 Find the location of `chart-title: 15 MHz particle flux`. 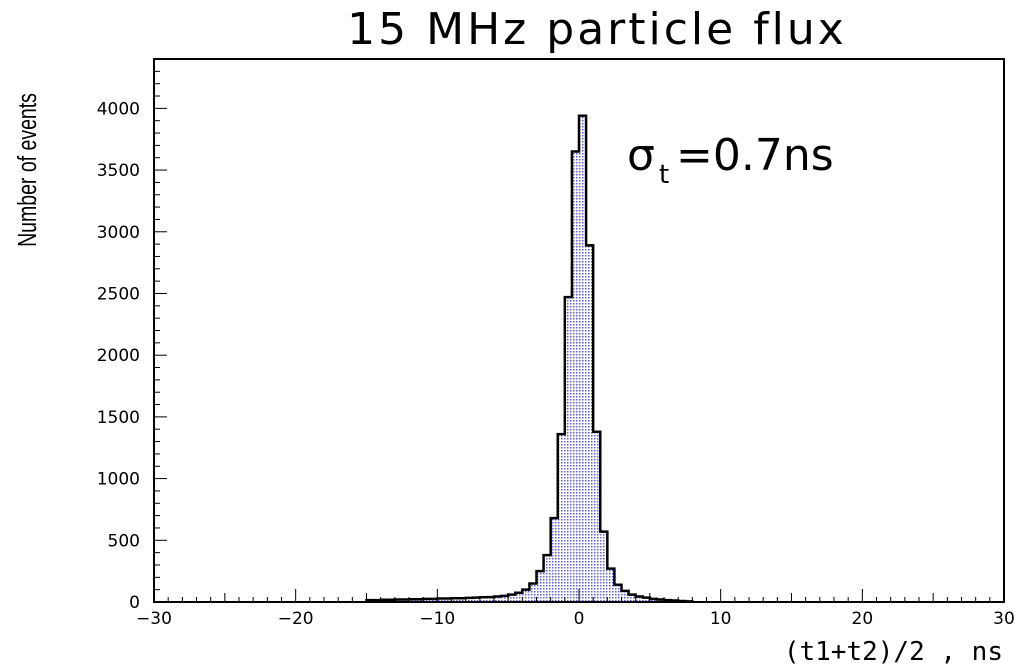

chart-title: 15 MHz particle flux is located at coordinates (597, 29).